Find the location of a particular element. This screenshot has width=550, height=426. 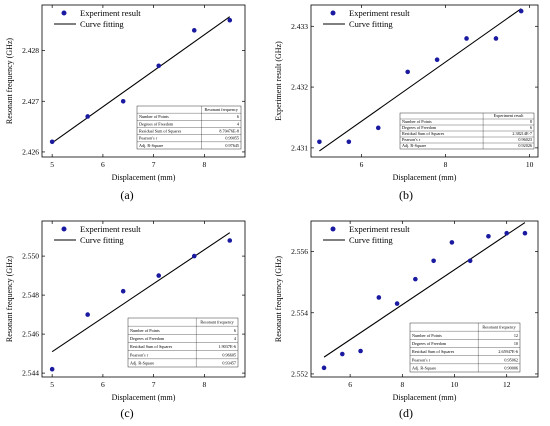

stats-header: Experiment result is located at coordinates (509, 115).